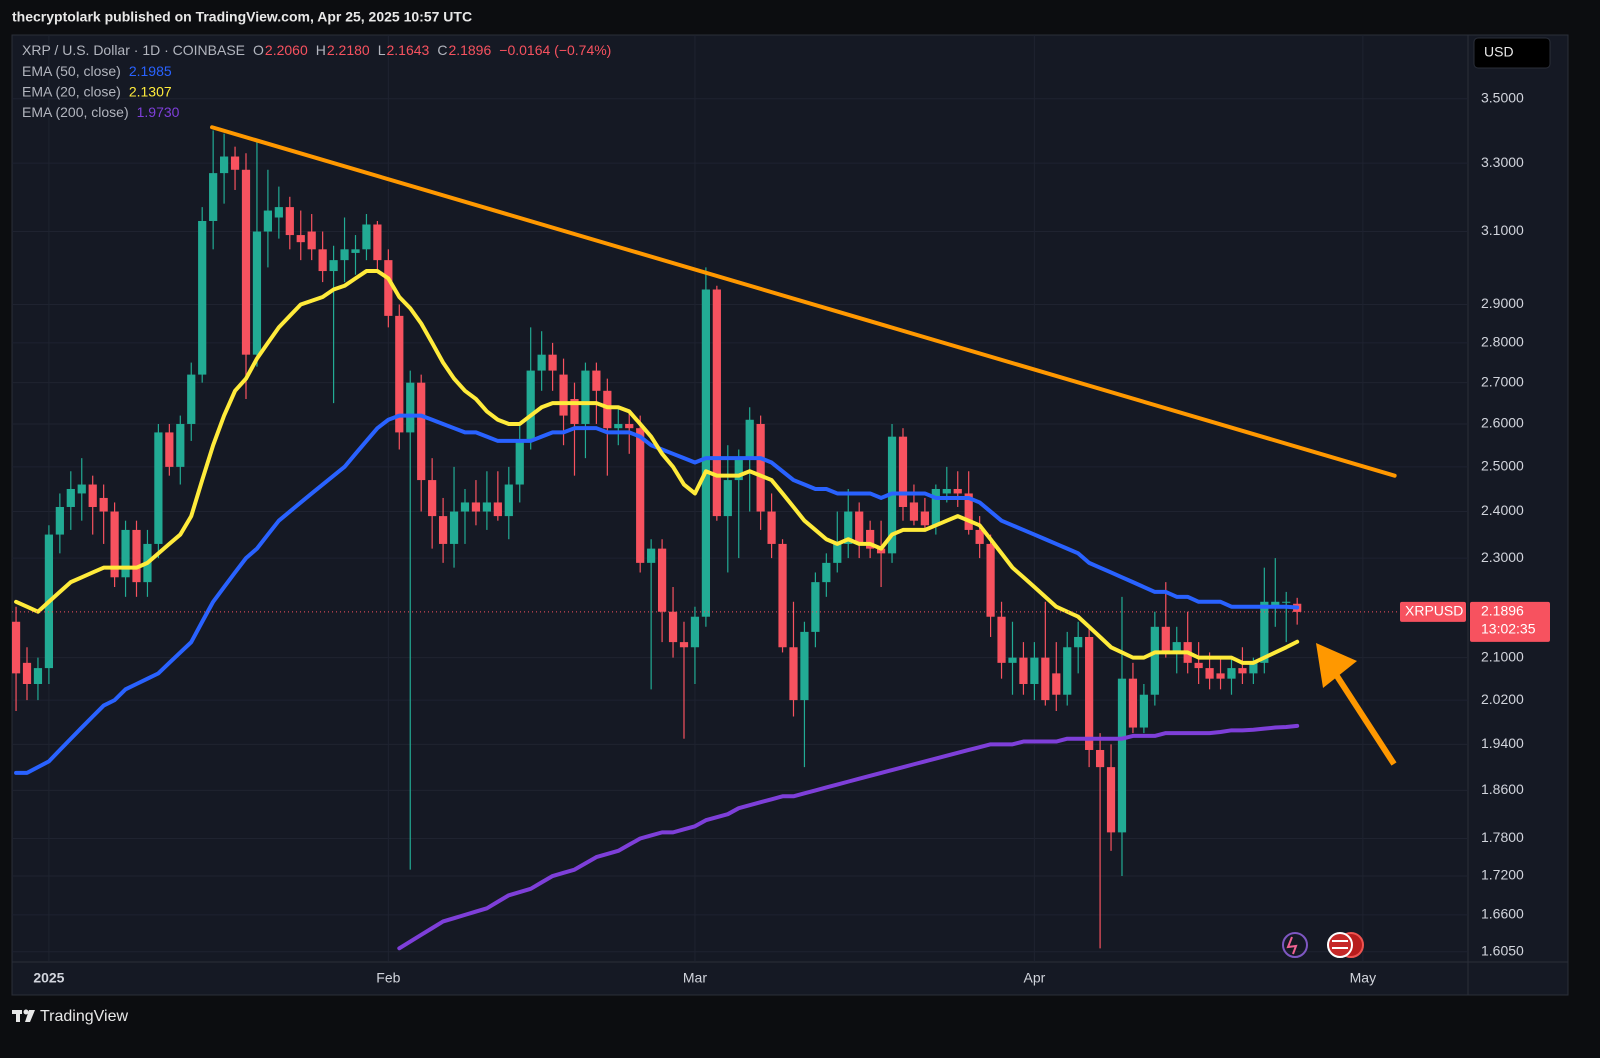  Describe the element at coordinates (1510, 621) in the screenshot. I see `price-badge` at that location.